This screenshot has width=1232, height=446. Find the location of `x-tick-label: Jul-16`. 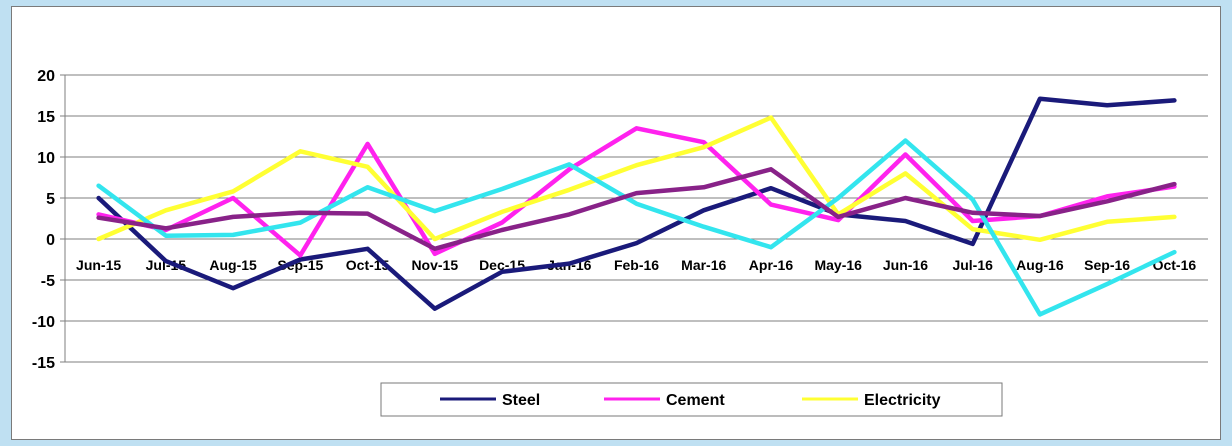

x-tick-label: Jul-16 is located at coordinates (972, 265).